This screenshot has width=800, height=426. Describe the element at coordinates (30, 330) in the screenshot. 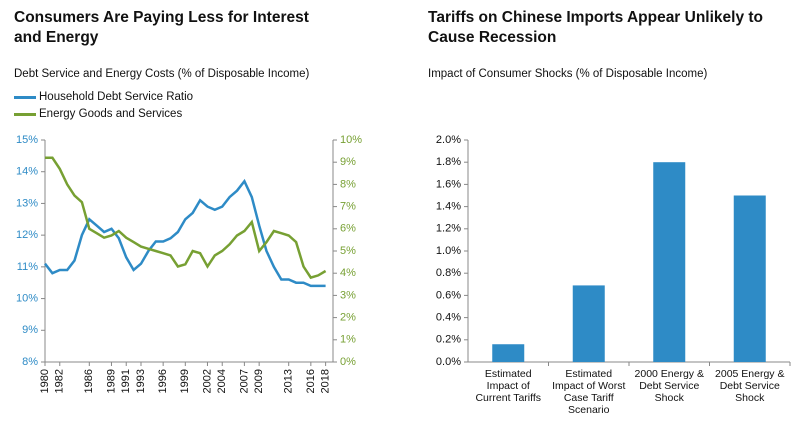

I see `y-tick-label: 9%` at that location.